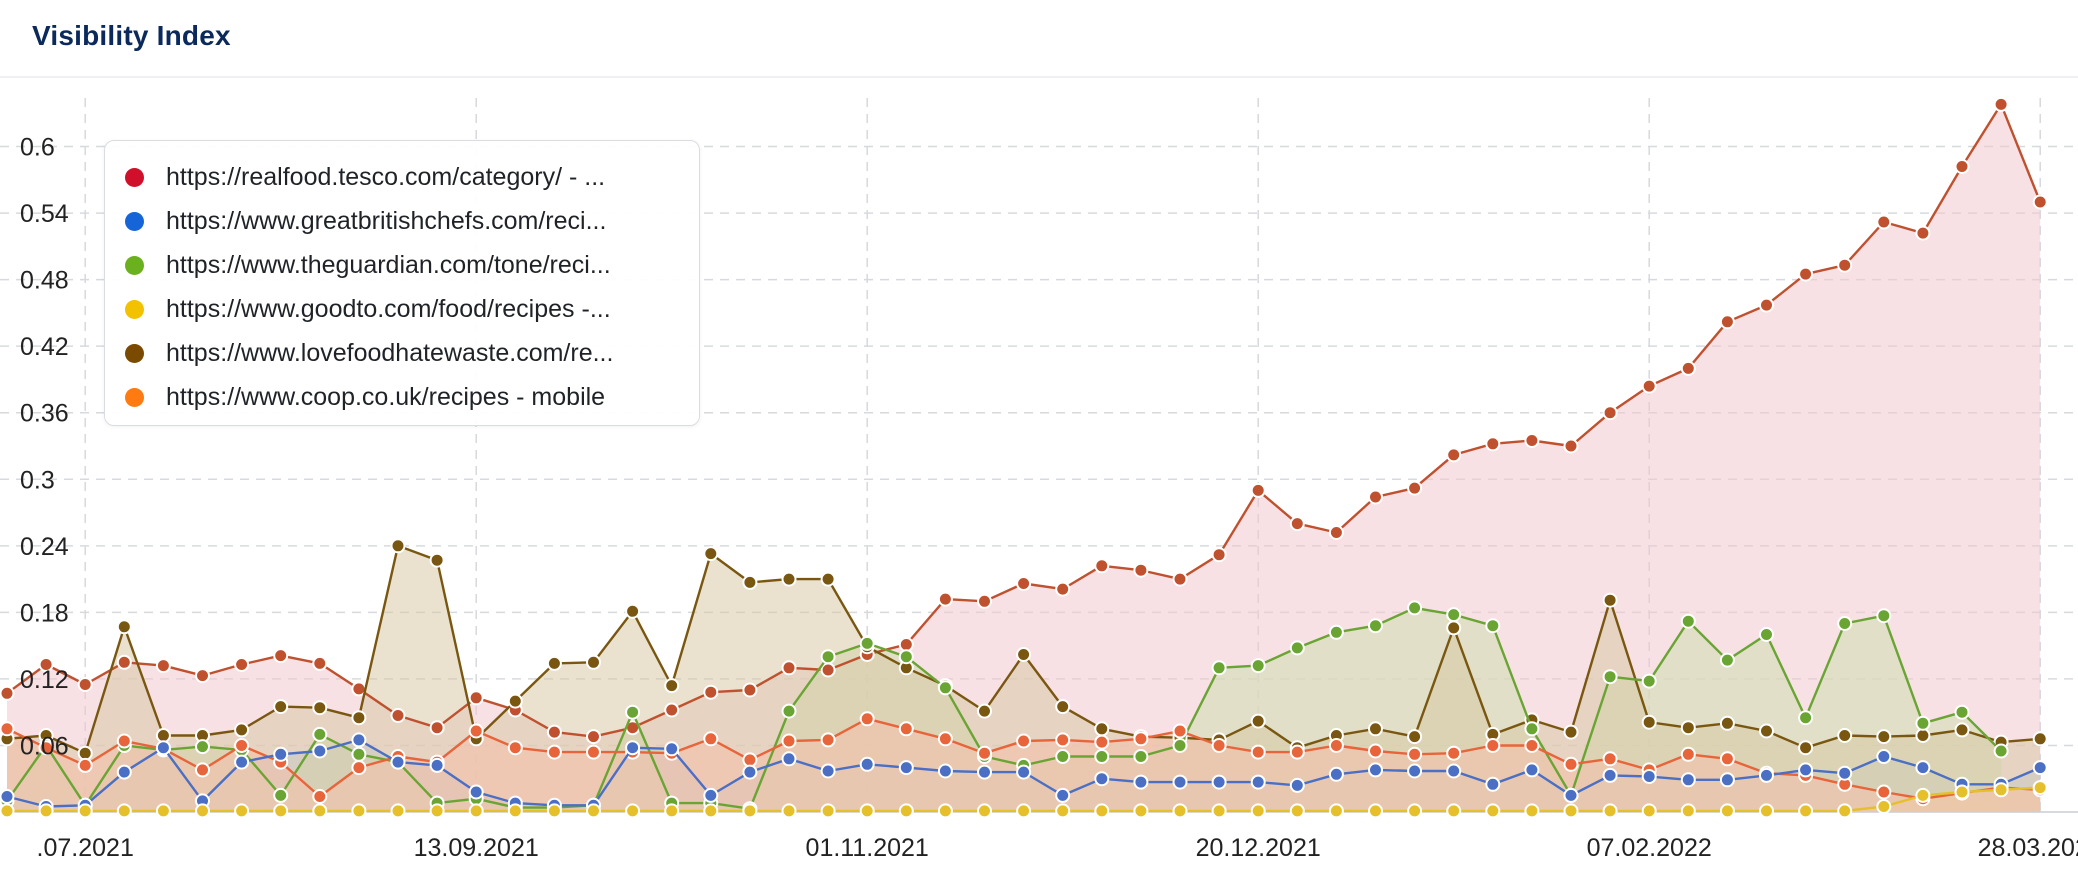  What do you see at coordinates (44, 547) in the screenshot?
I see `y-tick-label: 0.24` at bounding box center [44, 547].